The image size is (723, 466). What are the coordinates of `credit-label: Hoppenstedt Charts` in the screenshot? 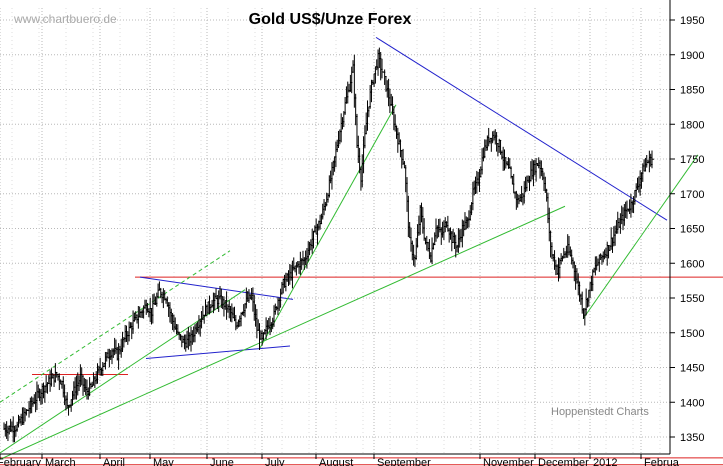 It's located at (600, 412).